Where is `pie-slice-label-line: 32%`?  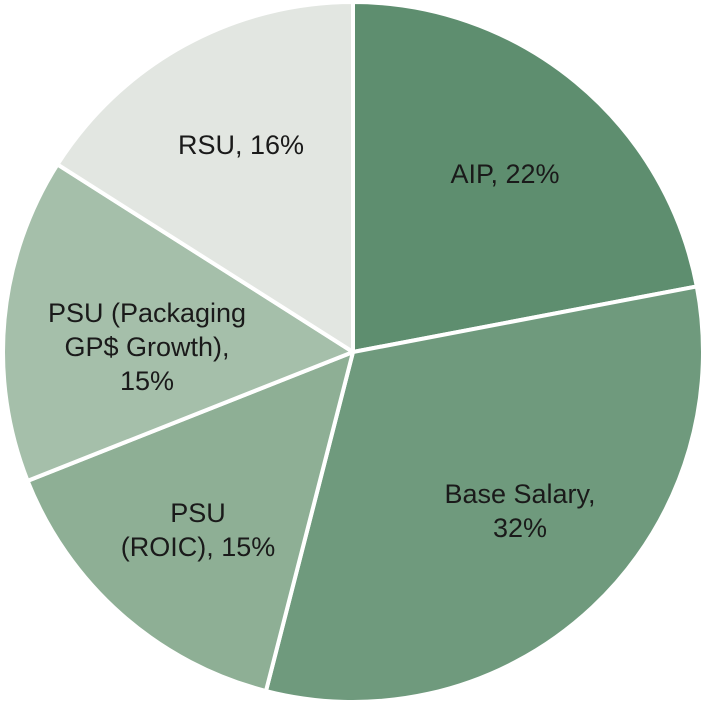
pie-slice-label-line: 32% is located at coordinates (520, 528).